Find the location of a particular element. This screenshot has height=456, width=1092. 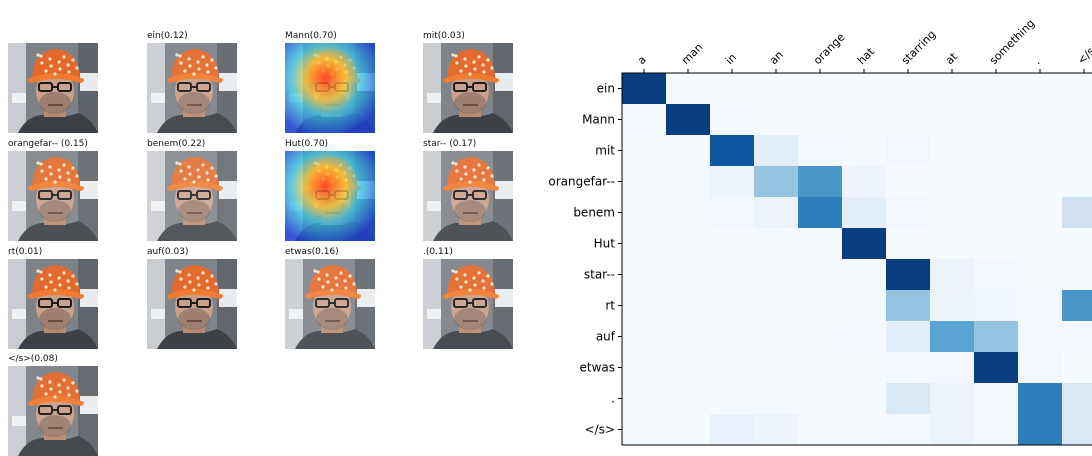

y-tick-label: benem is located at coordinates (594, 213).